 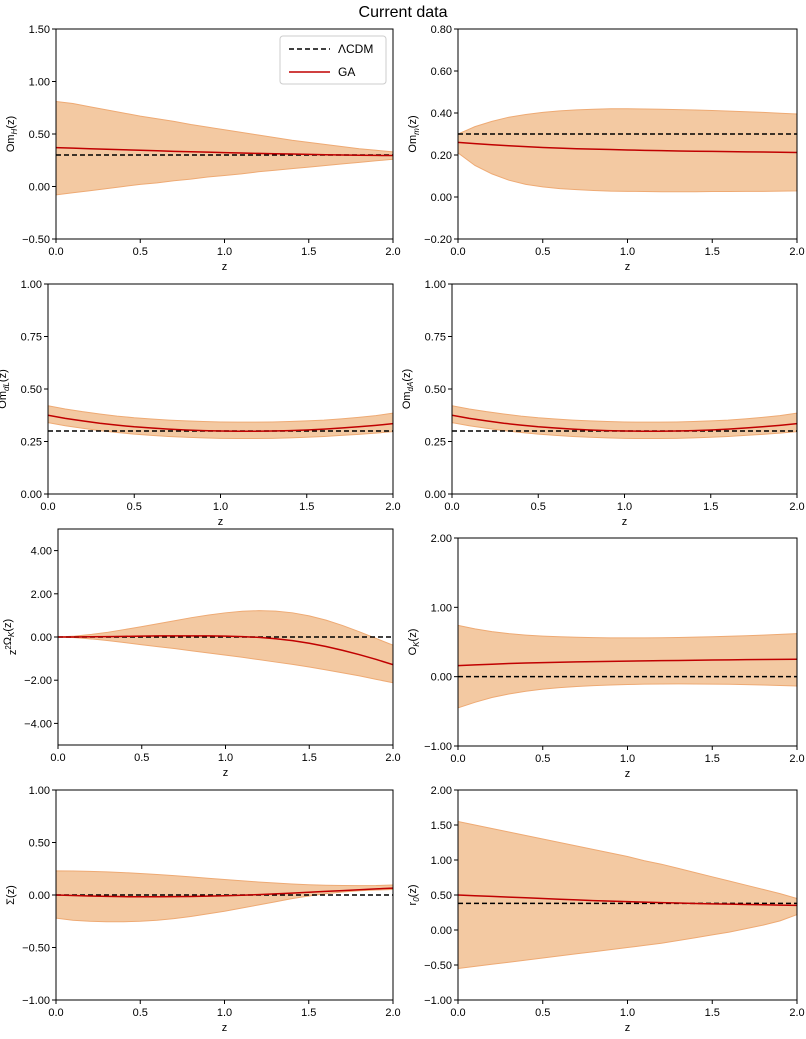 What do you see at coordinates (414, 895) in the screenshot?
I see `y-axis-label-r0: r0(z)` at bounding box center [414, 895].